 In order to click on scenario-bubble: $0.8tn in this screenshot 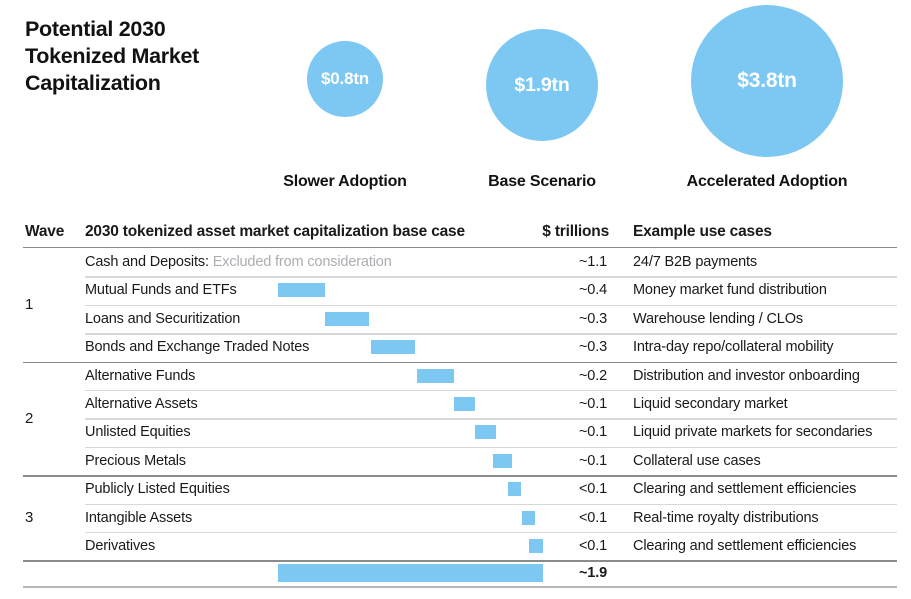, I will do `click(345, 79)`.